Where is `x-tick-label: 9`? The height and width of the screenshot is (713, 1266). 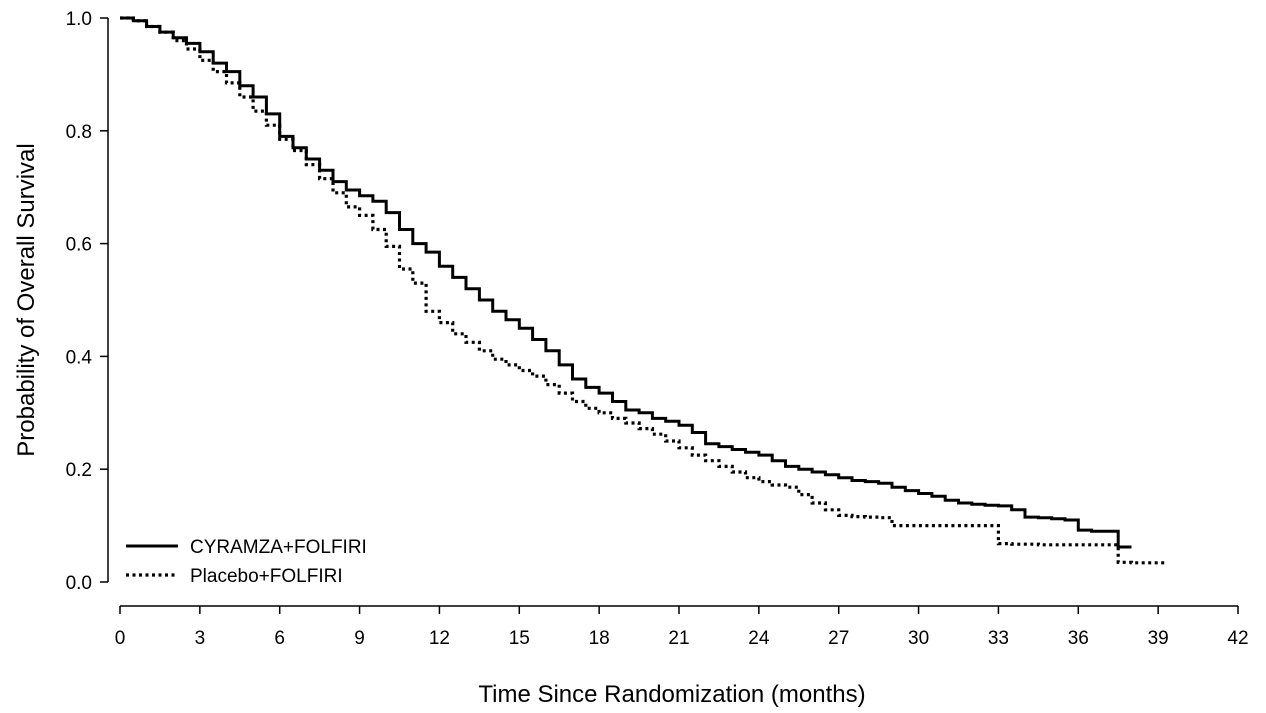
x-tick-label: 9 is located at coordinates (359, 638).